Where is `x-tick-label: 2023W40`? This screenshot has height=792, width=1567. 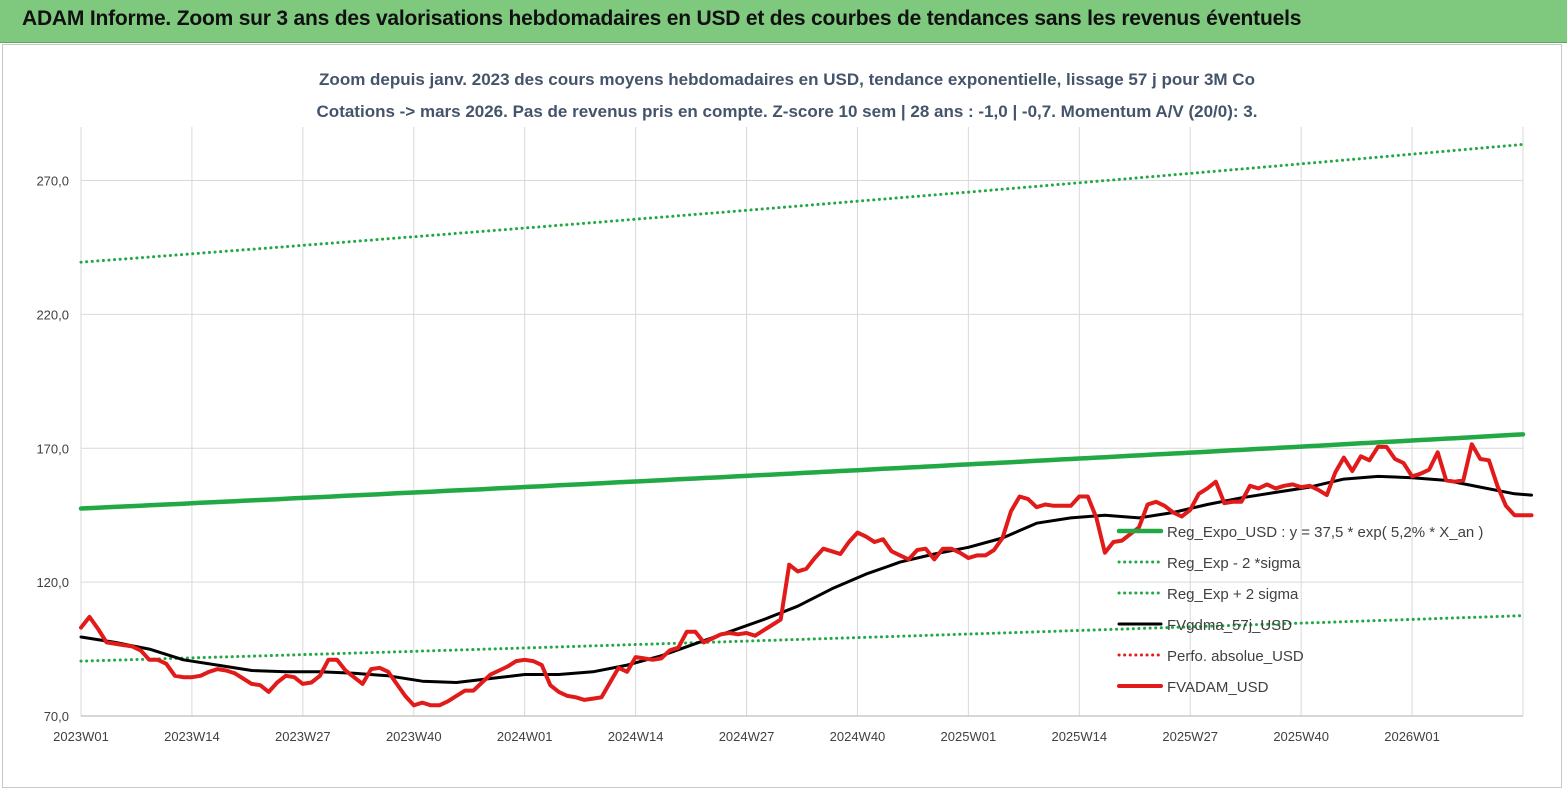 x-tick-label: 2023W40 is located at coordinates (414, 736).